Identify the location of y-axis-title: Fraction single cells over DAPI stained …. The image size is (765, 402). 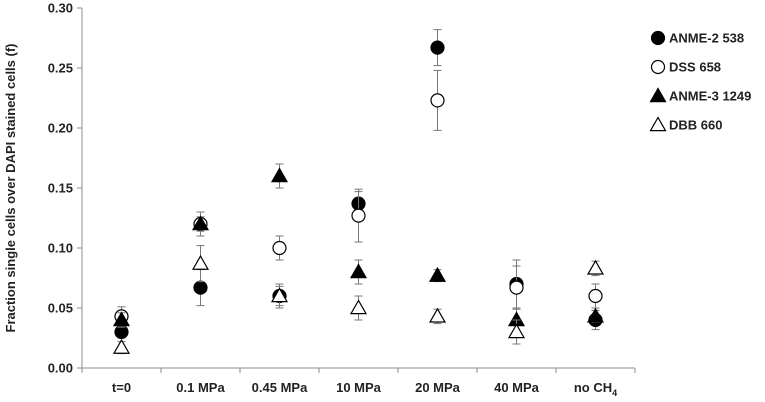
(10, 188).